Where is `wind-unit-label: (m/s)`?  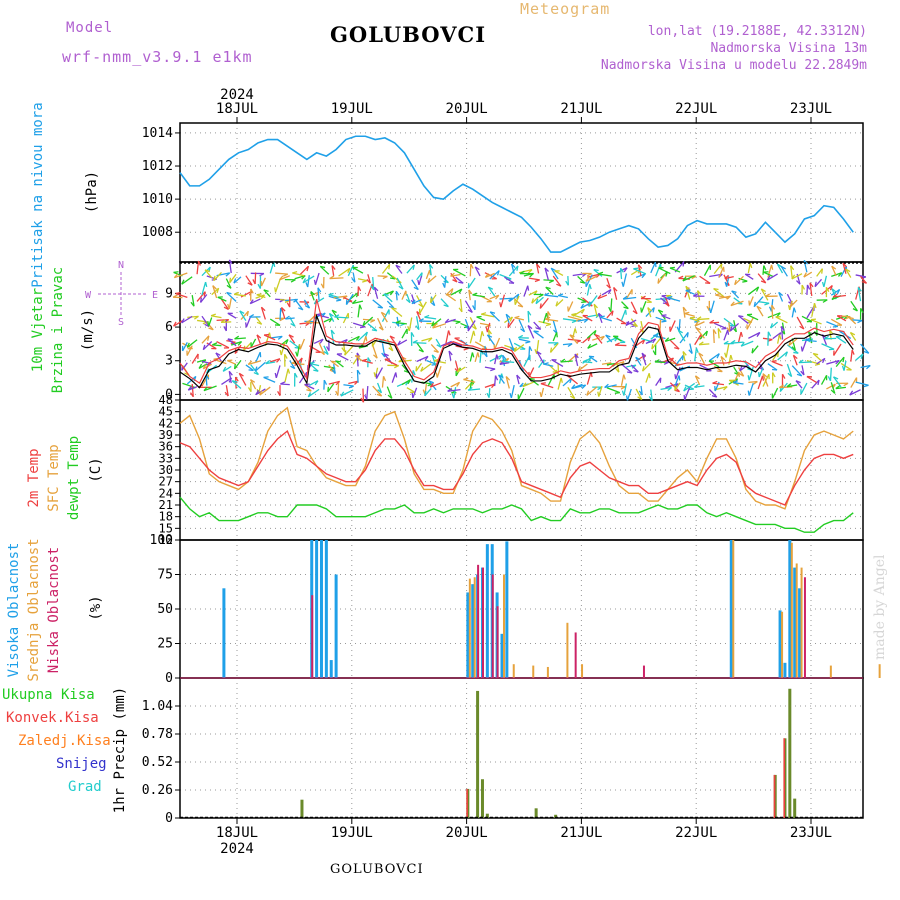
wind-unit-label: (m/s) is located at coordinates (88, 330).